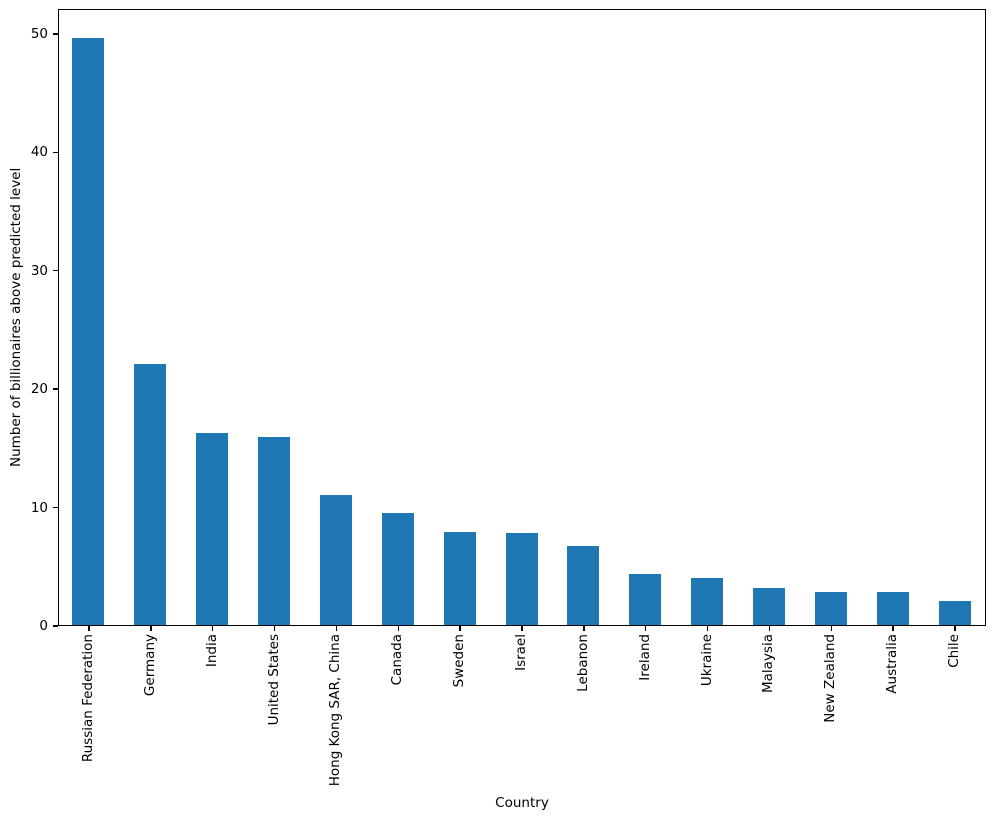 The height and width of the screenshot is (821, 997). I want to click on x-tick-label-germany: Germany, so click(149, 665).